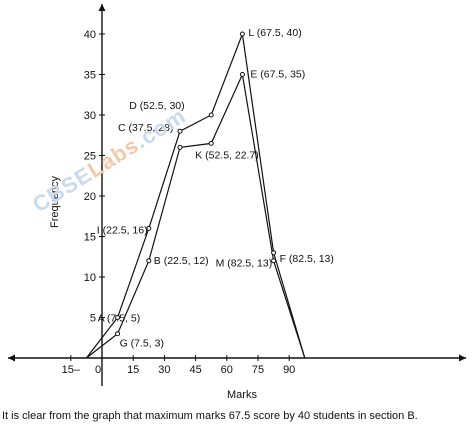 This screenshot has width=474, height=432. What do you see at coordinates (90, 76) in the screenshot?
I see `y-tick-label: 35` at bounding box center [90, 76].